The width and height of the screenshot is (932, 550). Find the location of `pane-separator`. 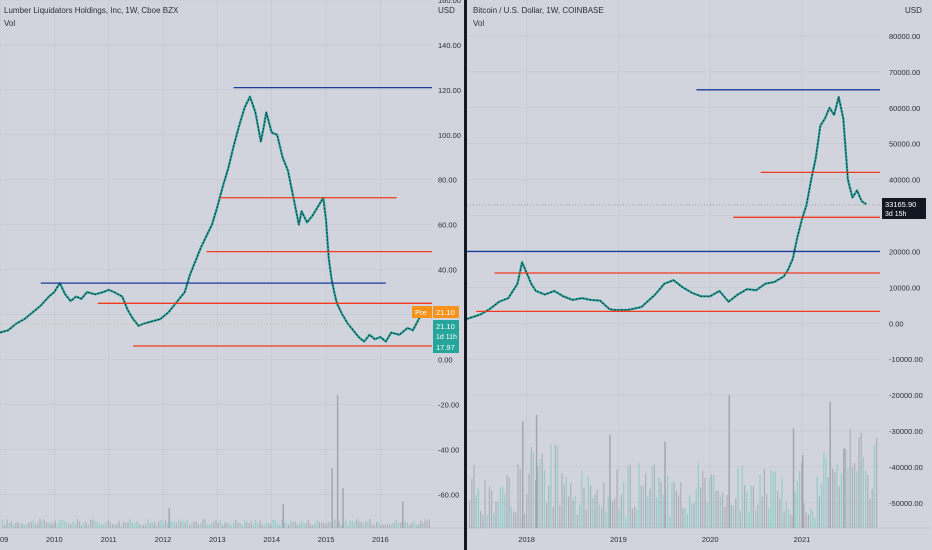

pane-separator is located at coordinates (465, 275).